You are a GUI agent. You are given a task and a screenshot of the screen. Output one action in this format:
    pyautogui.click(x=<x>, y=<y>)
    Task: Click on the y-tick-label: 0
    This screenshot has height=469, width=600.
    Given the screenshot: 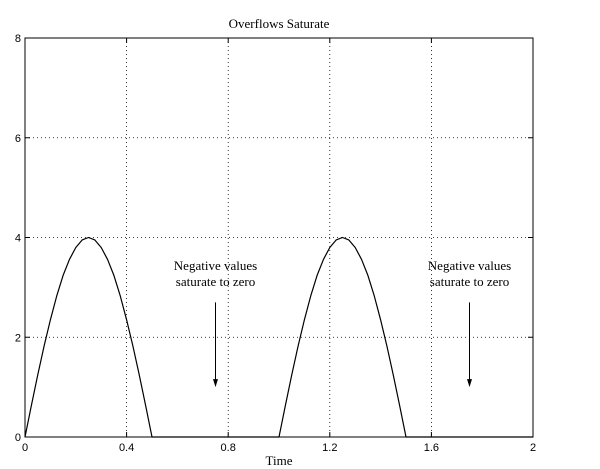 What is the action you would take?
    pyautogui.click(x=18, y=438)
    